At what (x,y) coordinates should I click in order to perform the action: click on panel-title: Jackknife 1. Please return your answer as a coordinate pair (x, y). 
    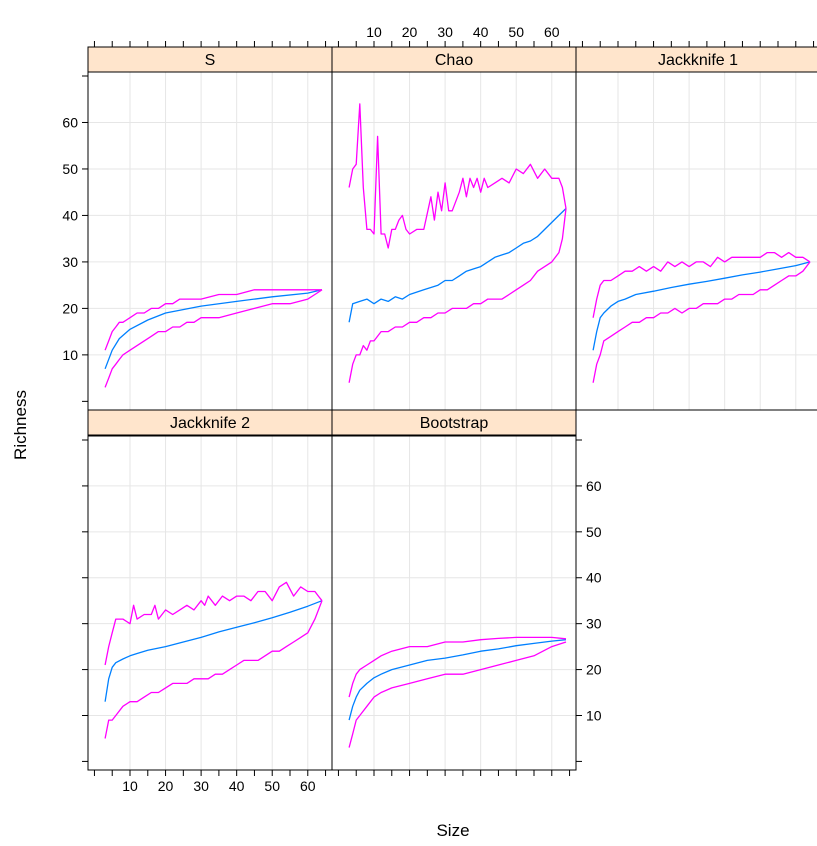
    Looking at the image, I should click on (698, 60).